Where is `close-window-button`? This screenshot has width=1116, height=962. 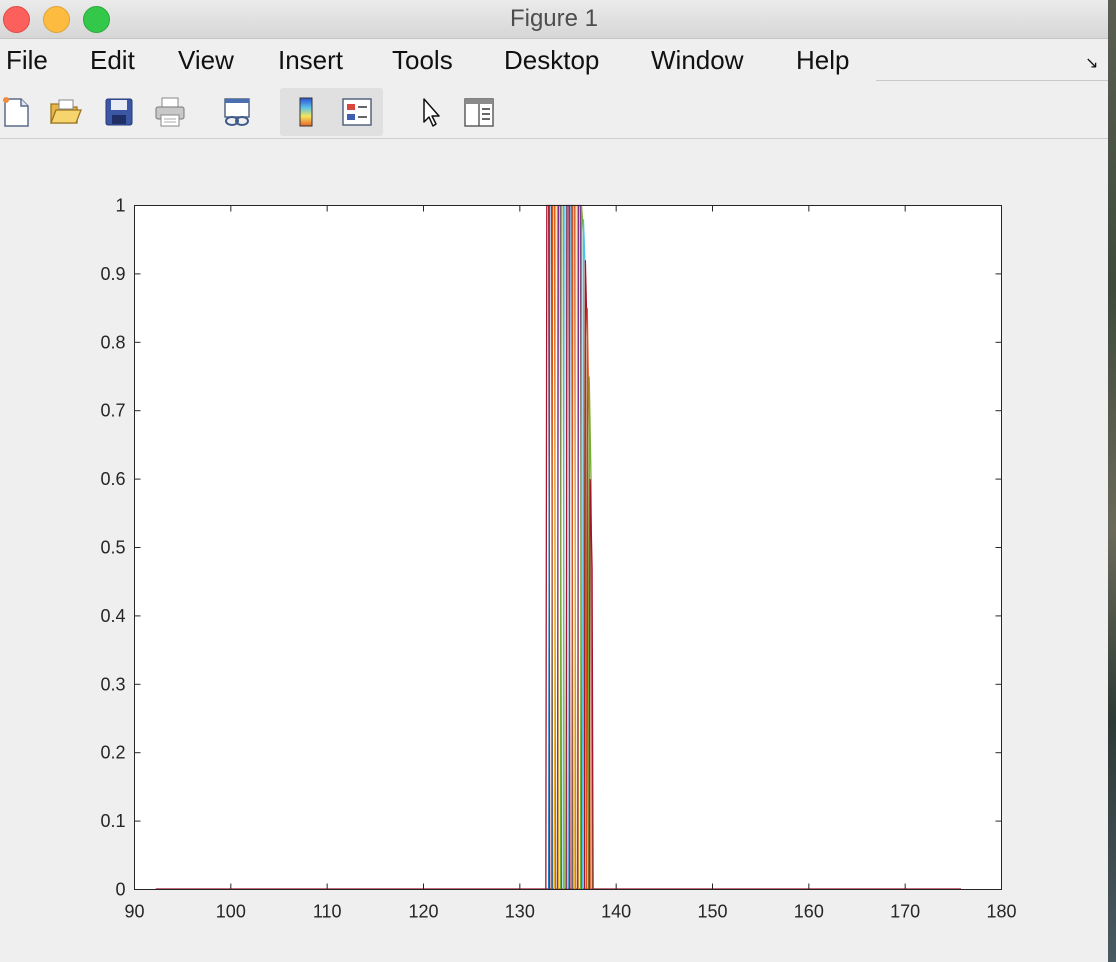 close-window-button is located at coordinates (16, 19).